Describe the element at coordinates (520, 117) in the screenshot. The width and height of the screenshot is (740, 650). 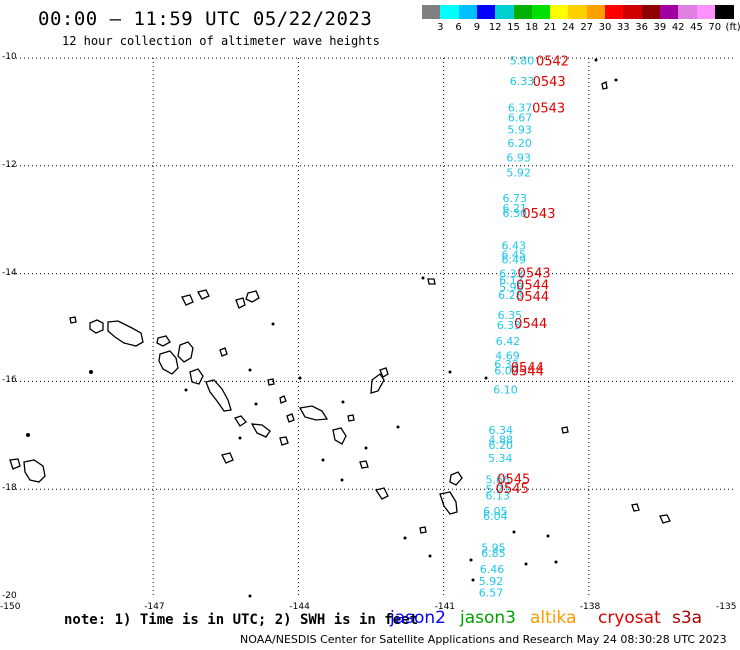
I see `wave-height-value: 6.67` at that location.